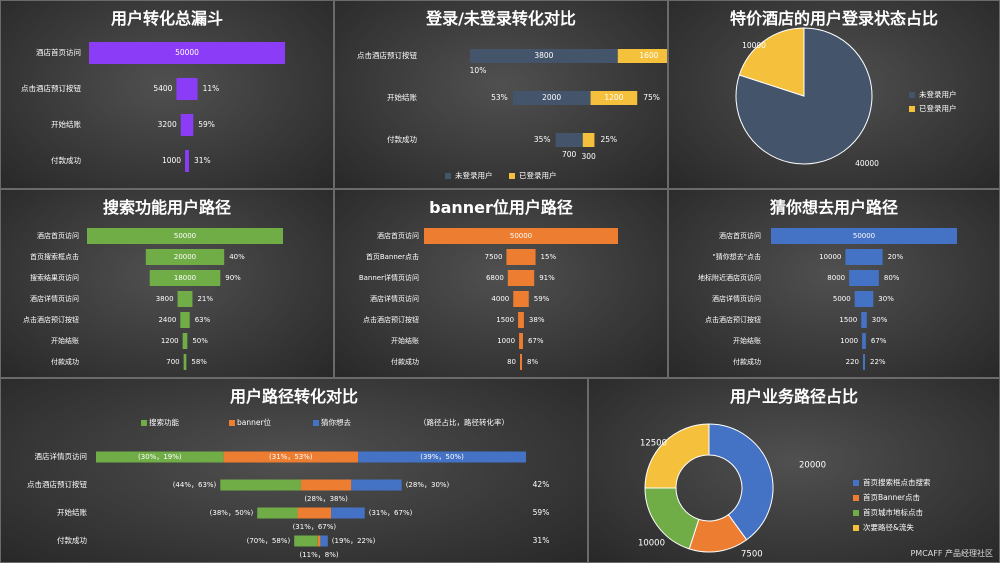 The width and height of the screenshot is (1000, 563). What do you see at coordinates (269, 541) in the screenshot?
I see `pair-label: (70%，58%)` at bounding box center [269, 541].